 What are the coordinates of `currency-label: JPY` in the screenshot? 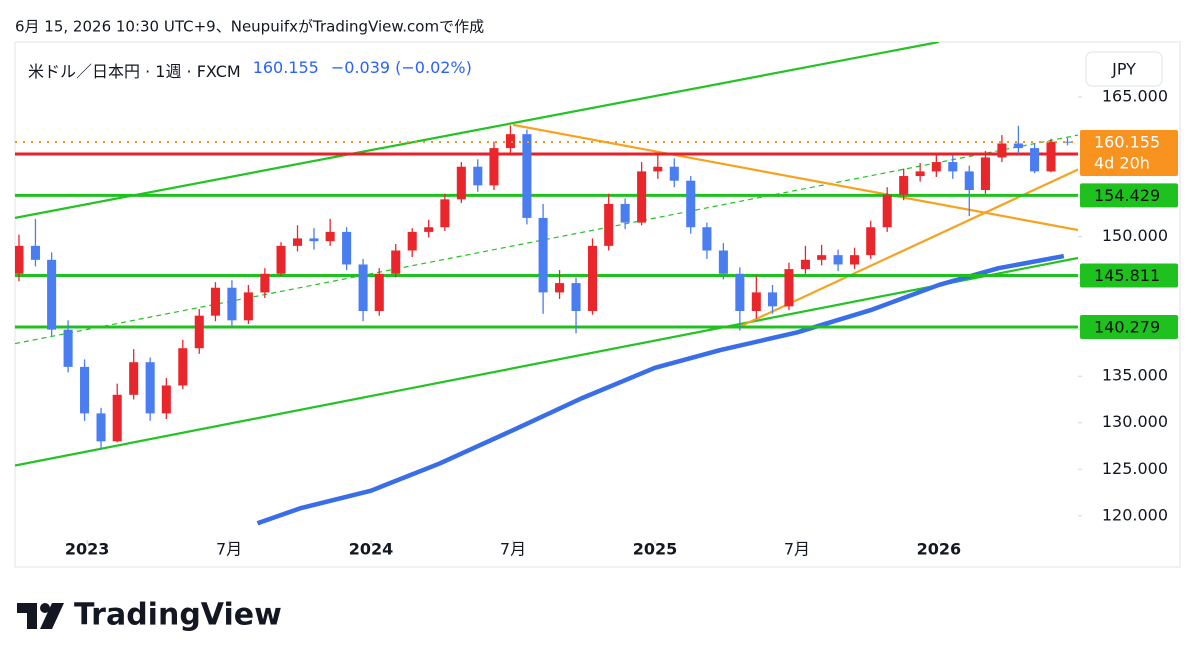 It's located at (1123, 69).